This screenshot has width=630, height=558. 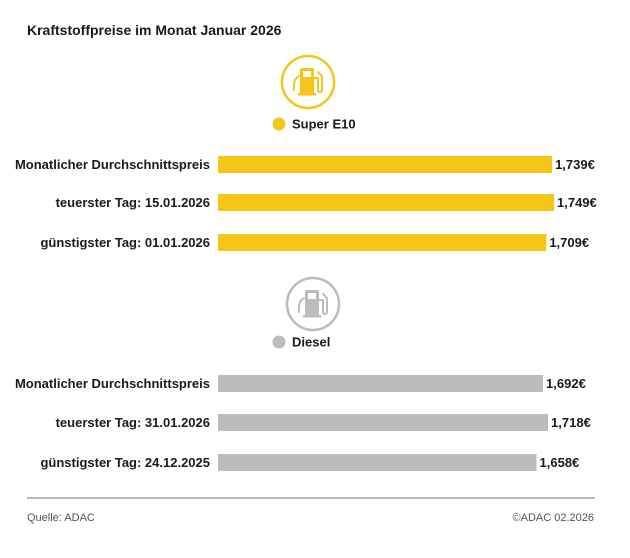 I want to click on chart-title: Kraftstoffpreise im Monat Januar 2026, so click(x=154, y=30).